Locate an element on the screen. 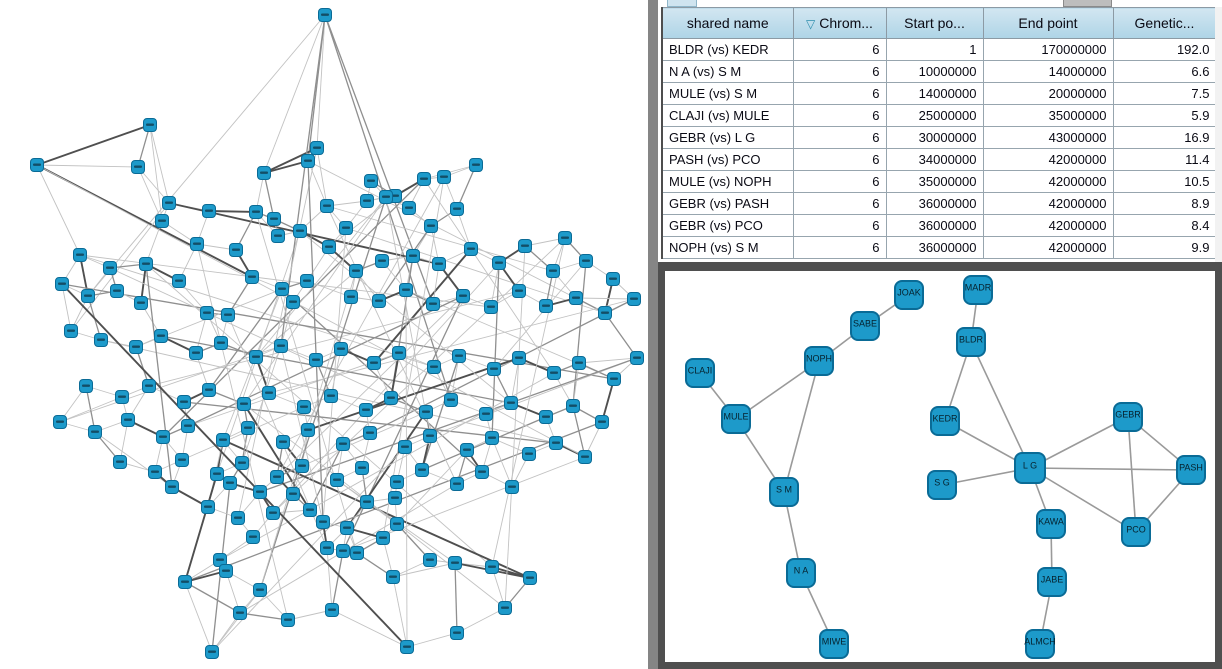 Image resolution: width=1222 pixels, height=669 pixels. network-node-miwe: MIWE is located at coordinates (834, 644).